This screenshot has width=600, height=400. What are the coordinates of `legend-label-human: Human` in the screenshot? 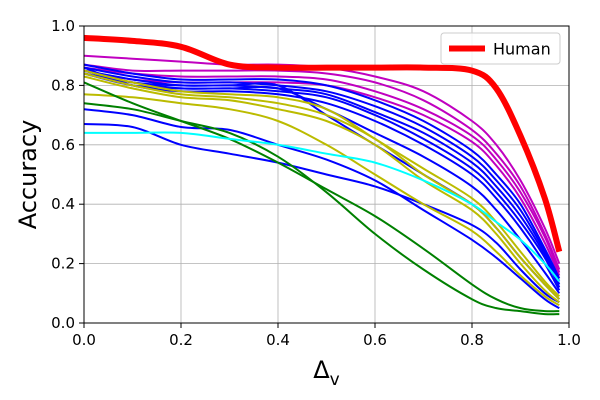 It's located at (522, 49).